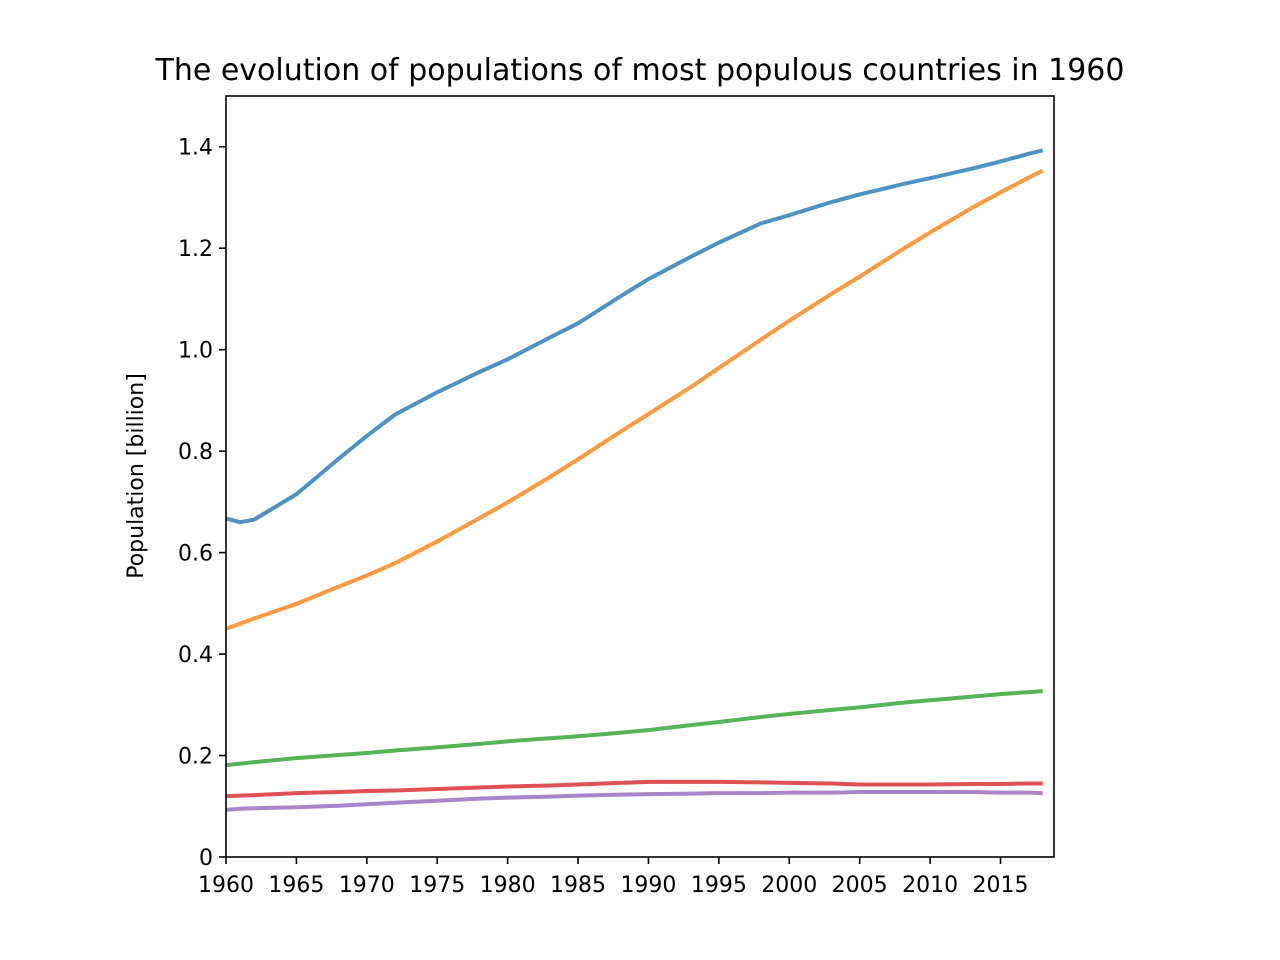 This screenshot has height=960, width=1280. I want to click on x-tick-label: 1960, so click(226, 885).